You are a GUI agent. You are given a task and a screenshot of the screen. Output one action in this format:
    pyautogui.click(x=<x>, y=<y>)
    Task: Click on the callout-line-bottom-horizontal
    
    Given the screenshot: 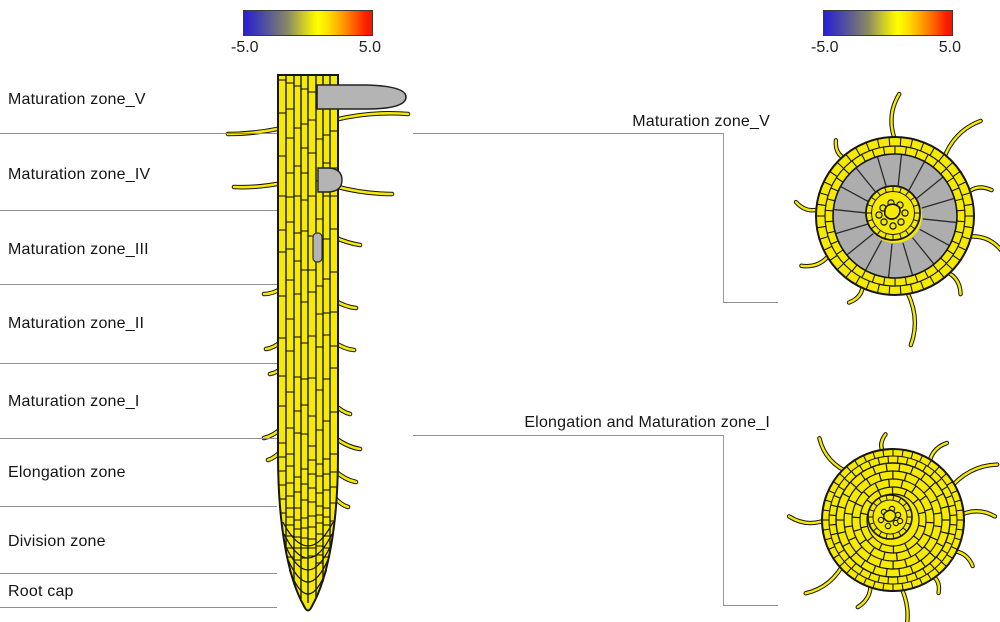 What is the action you would take?
    pyautogui.click(x=568, y=435)
    